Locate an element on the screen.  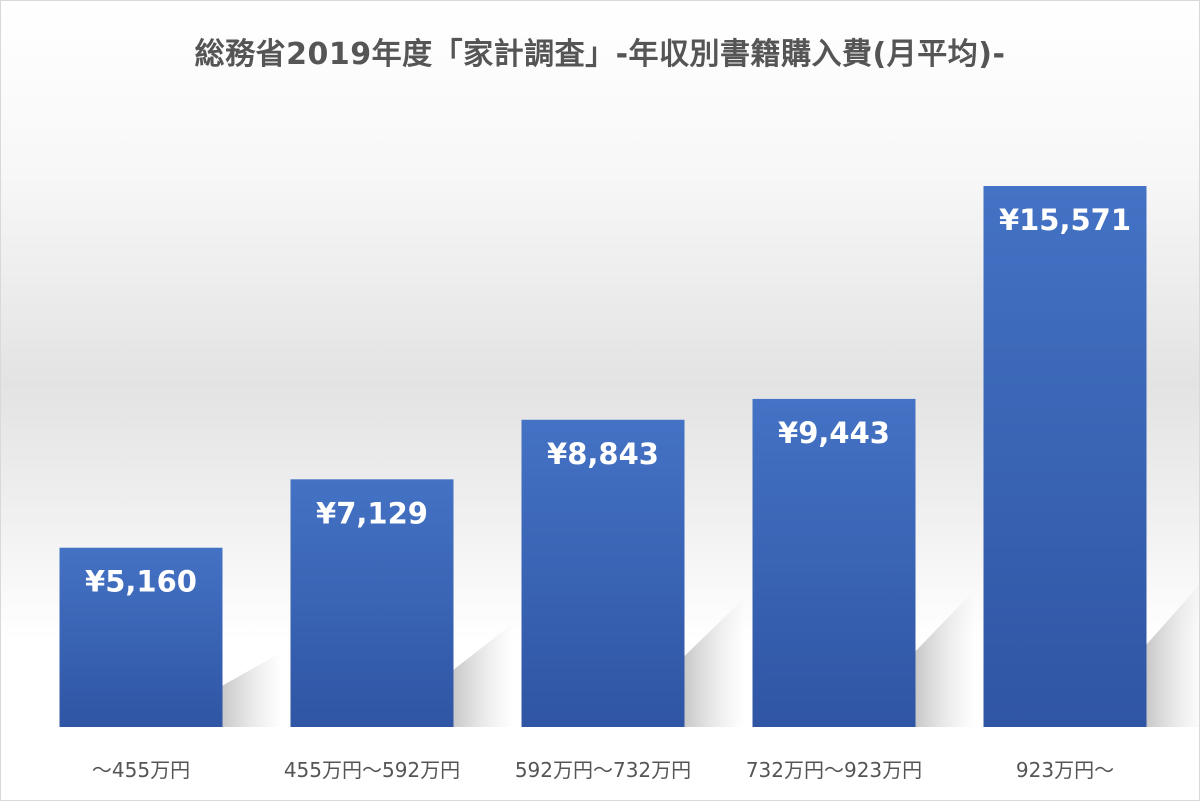
category-label: ～455万円 is located at coordinates (141, 770).